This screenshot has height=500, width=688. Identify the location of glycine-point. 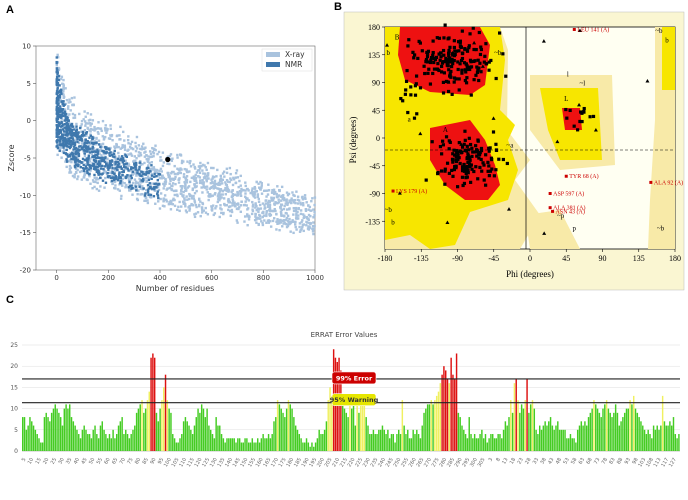
(544, 233).